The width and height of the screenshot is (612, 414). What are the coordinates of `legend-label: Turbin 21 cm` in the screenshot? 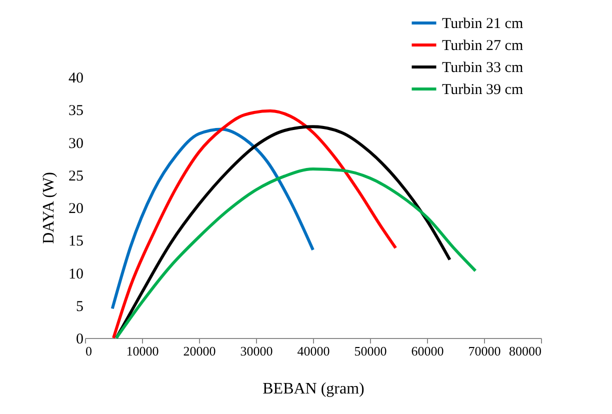 It's located at (483, 24).